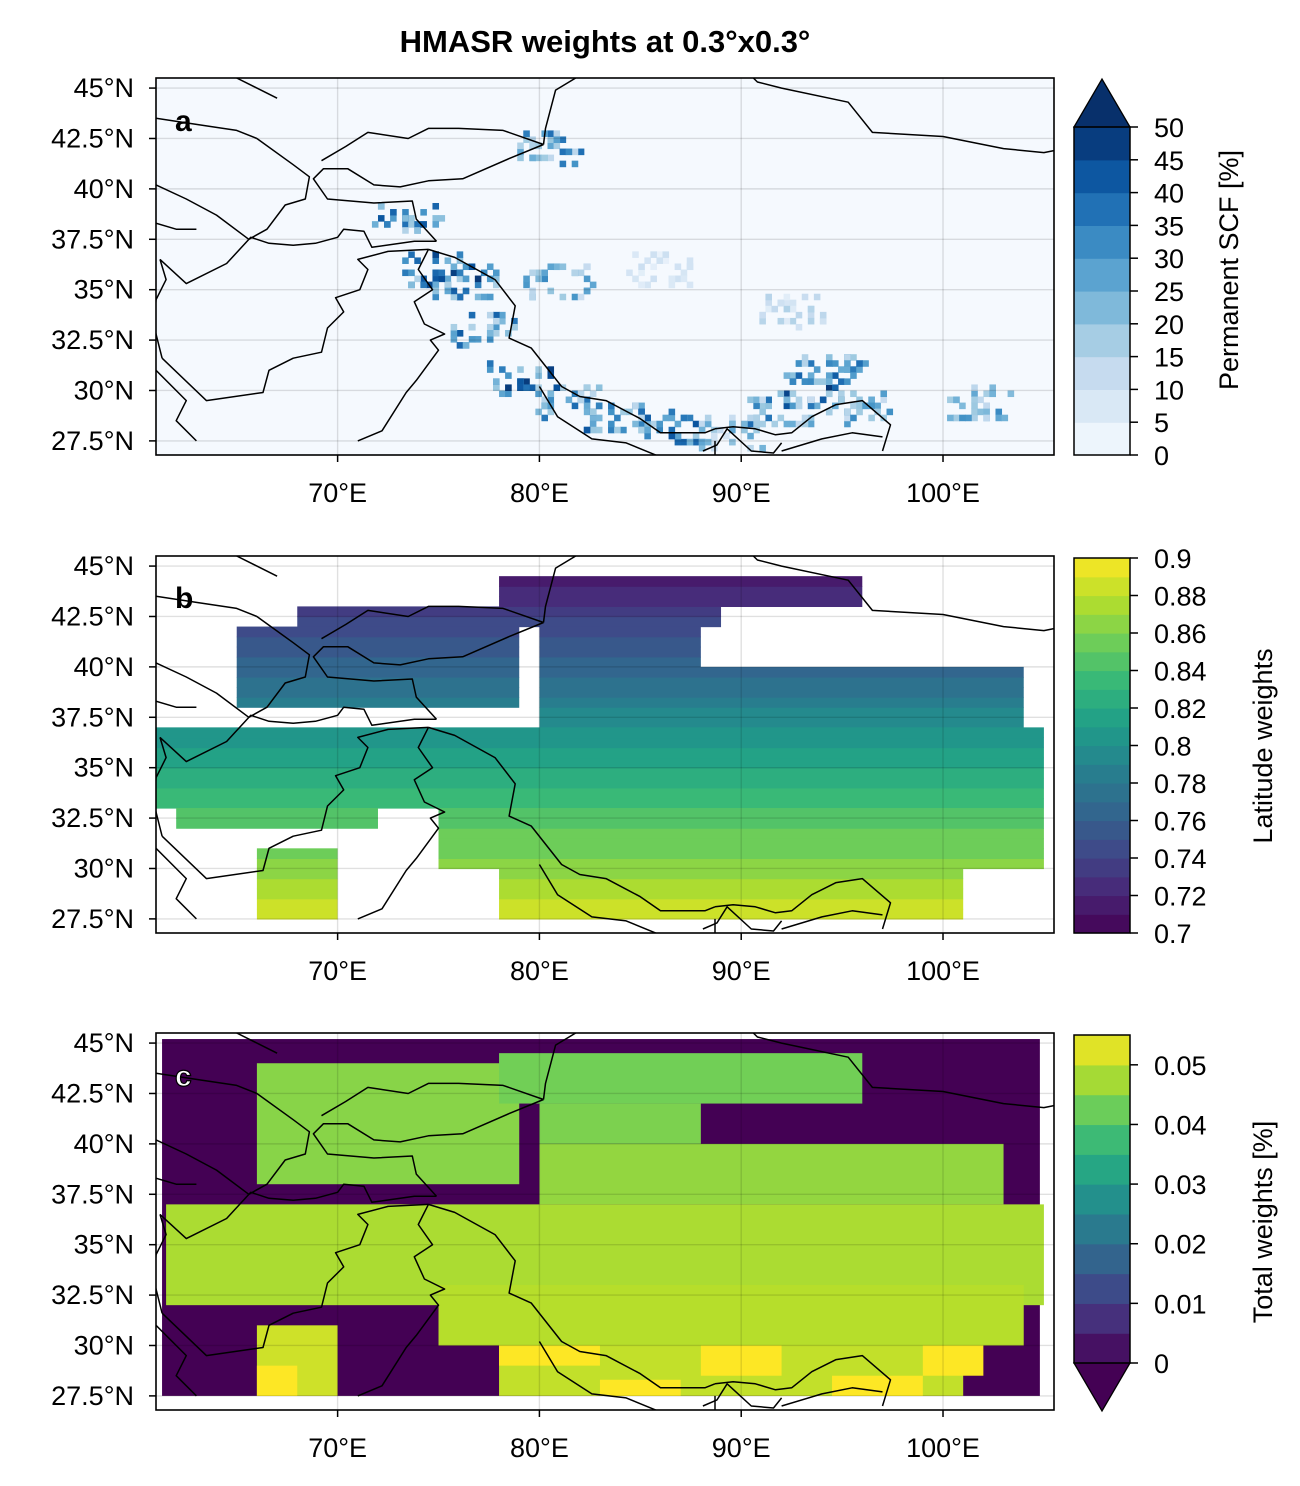 The image size is (1300, 1486). What do you see at coordinates (104, 1245) in the screenshot?
I see `y-tick-label: 35°N` at bounding box center [104, 1245].